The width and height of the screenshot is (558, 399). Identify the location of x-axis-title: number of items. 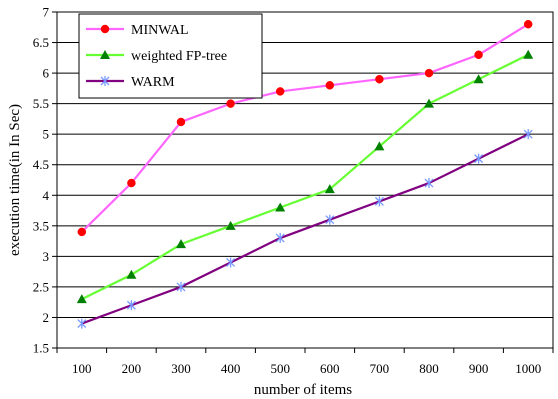
(303, 390).